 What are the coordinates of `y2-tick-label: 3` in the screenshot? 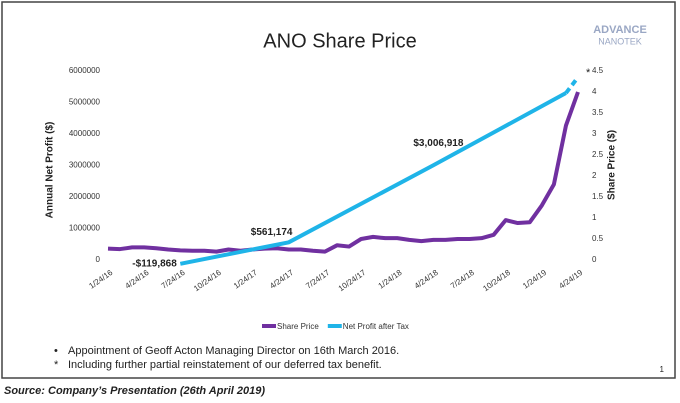 It's located at (594, 133).